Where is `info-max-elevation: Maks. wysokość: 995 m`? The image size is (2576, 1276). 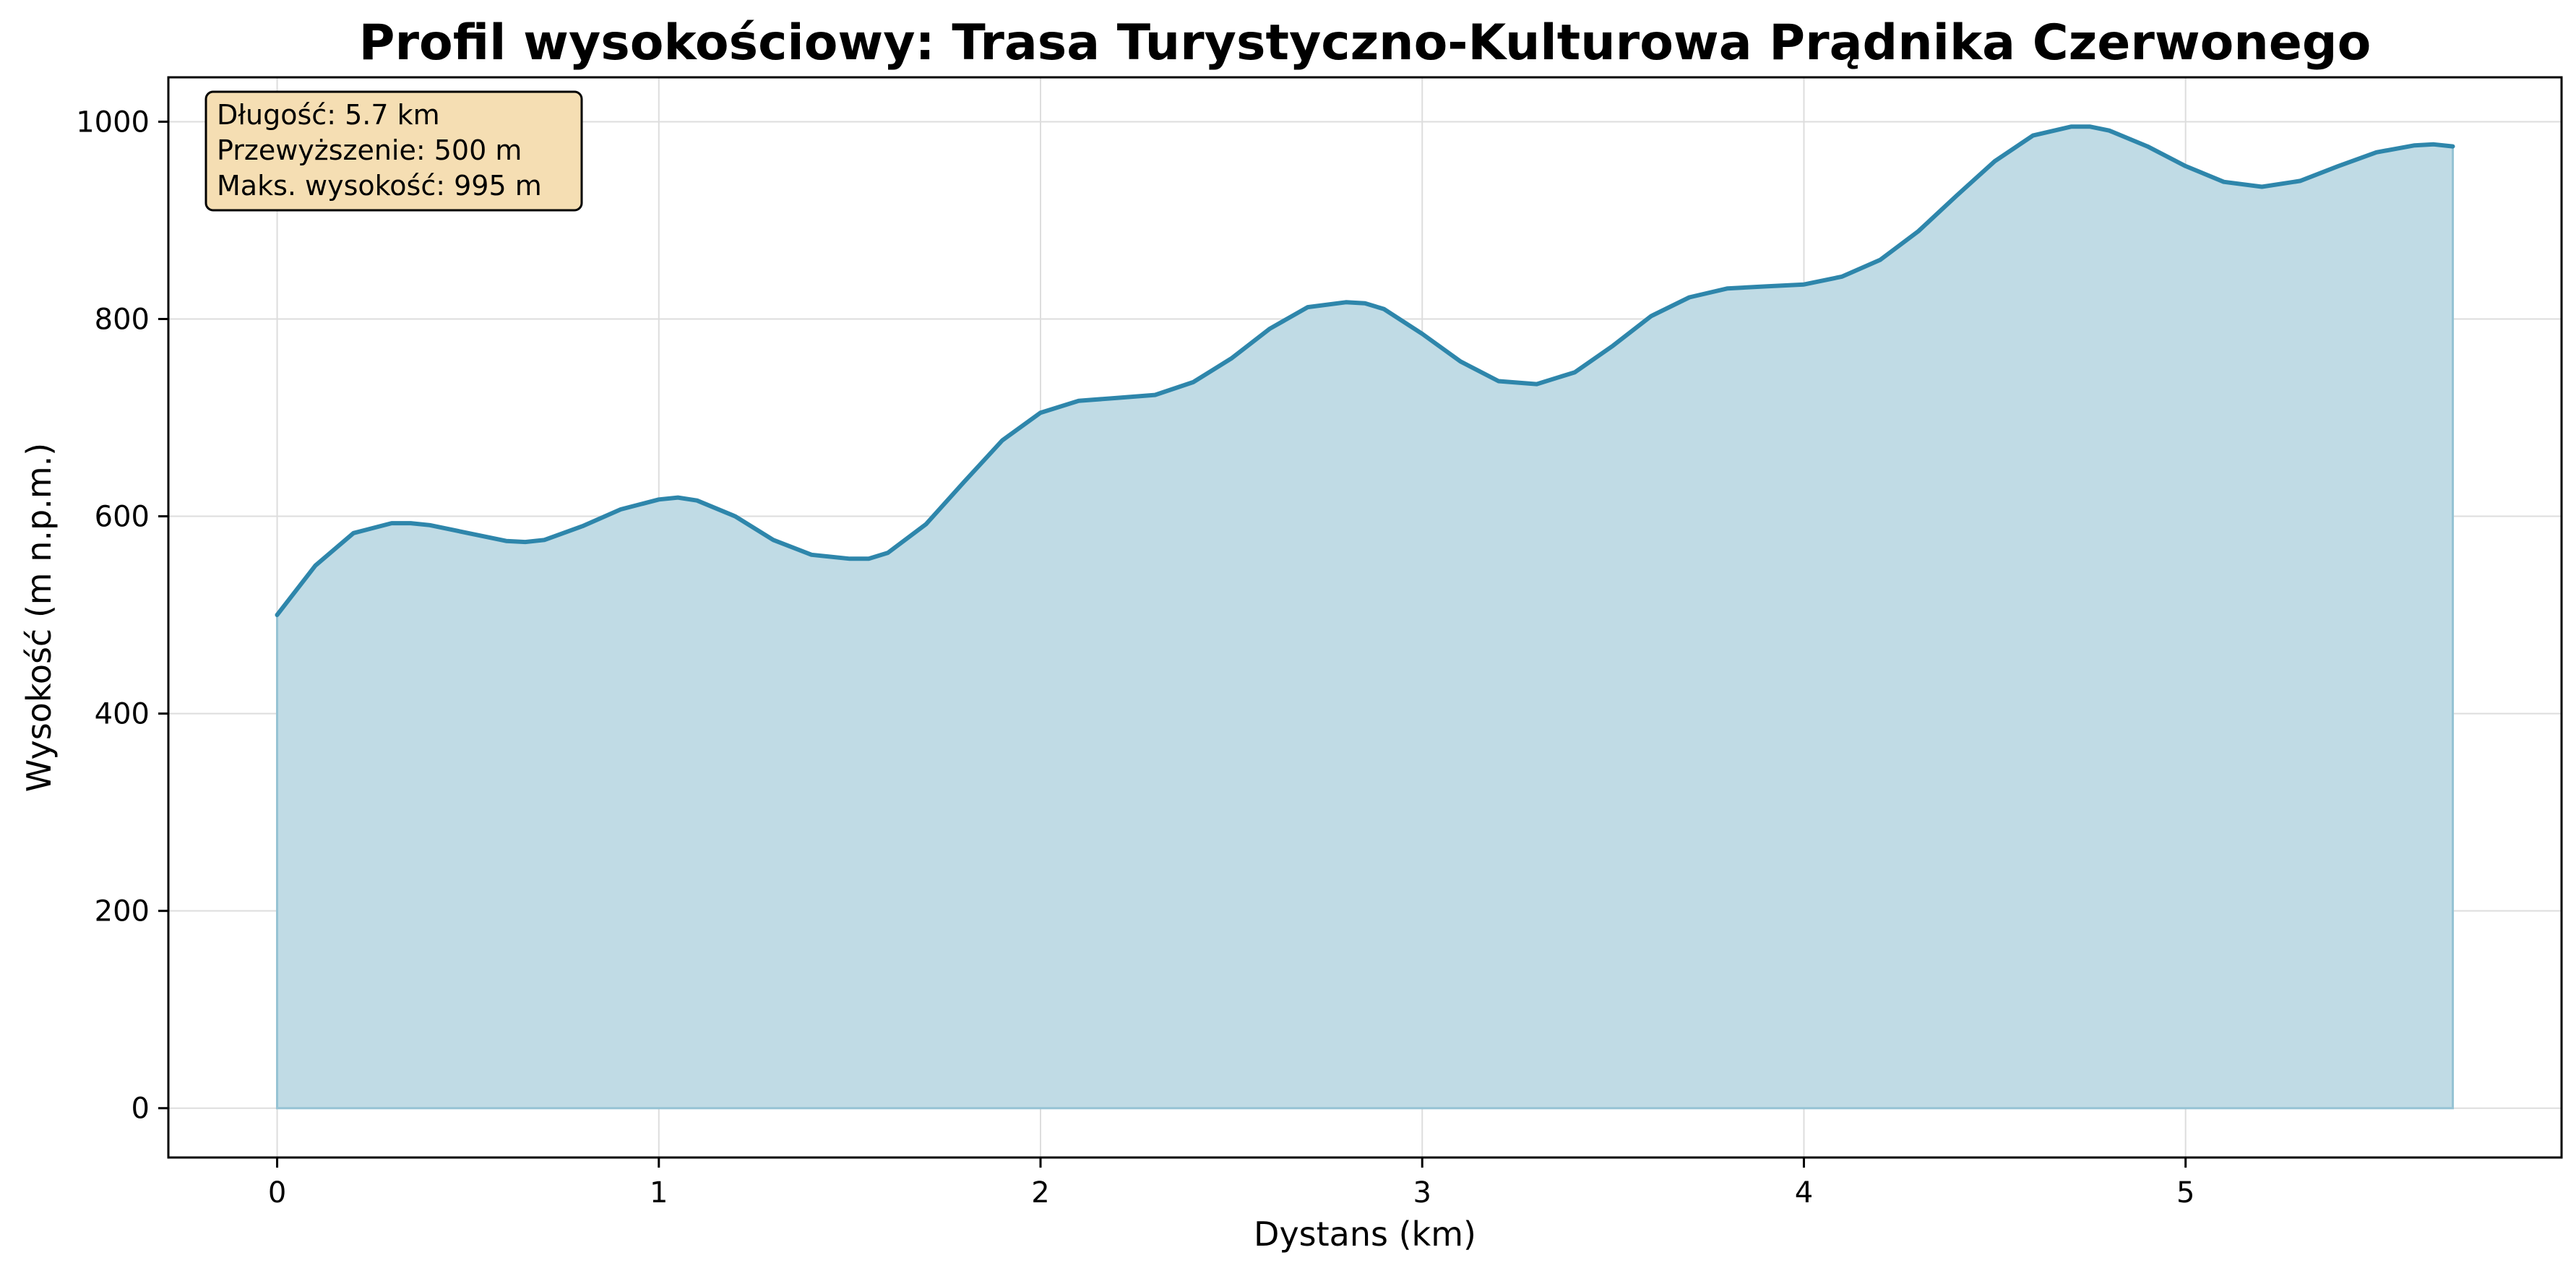
info-max-elevation: Maks. wysokość: 995 m is located at coordinates (379, 186).